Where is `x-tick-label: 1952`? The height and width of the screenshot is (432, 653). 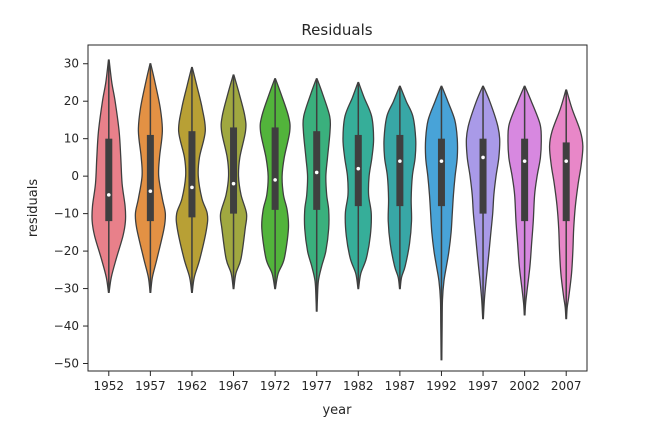 x-tick-label: 1952 is located at coordinates (109, 386).